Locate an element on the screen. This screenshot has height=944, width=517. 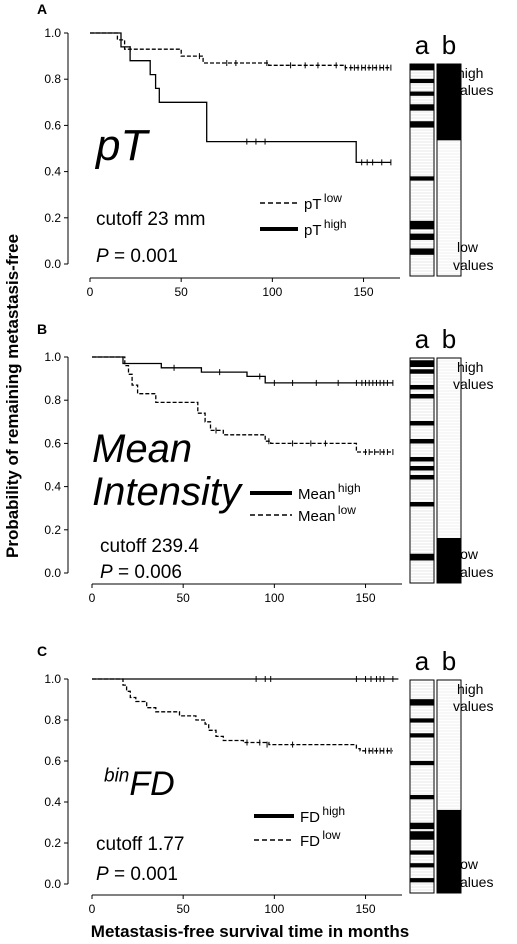
y-axis-title: Probability of remaining metastasis-free is located at coordinates (12, 396).